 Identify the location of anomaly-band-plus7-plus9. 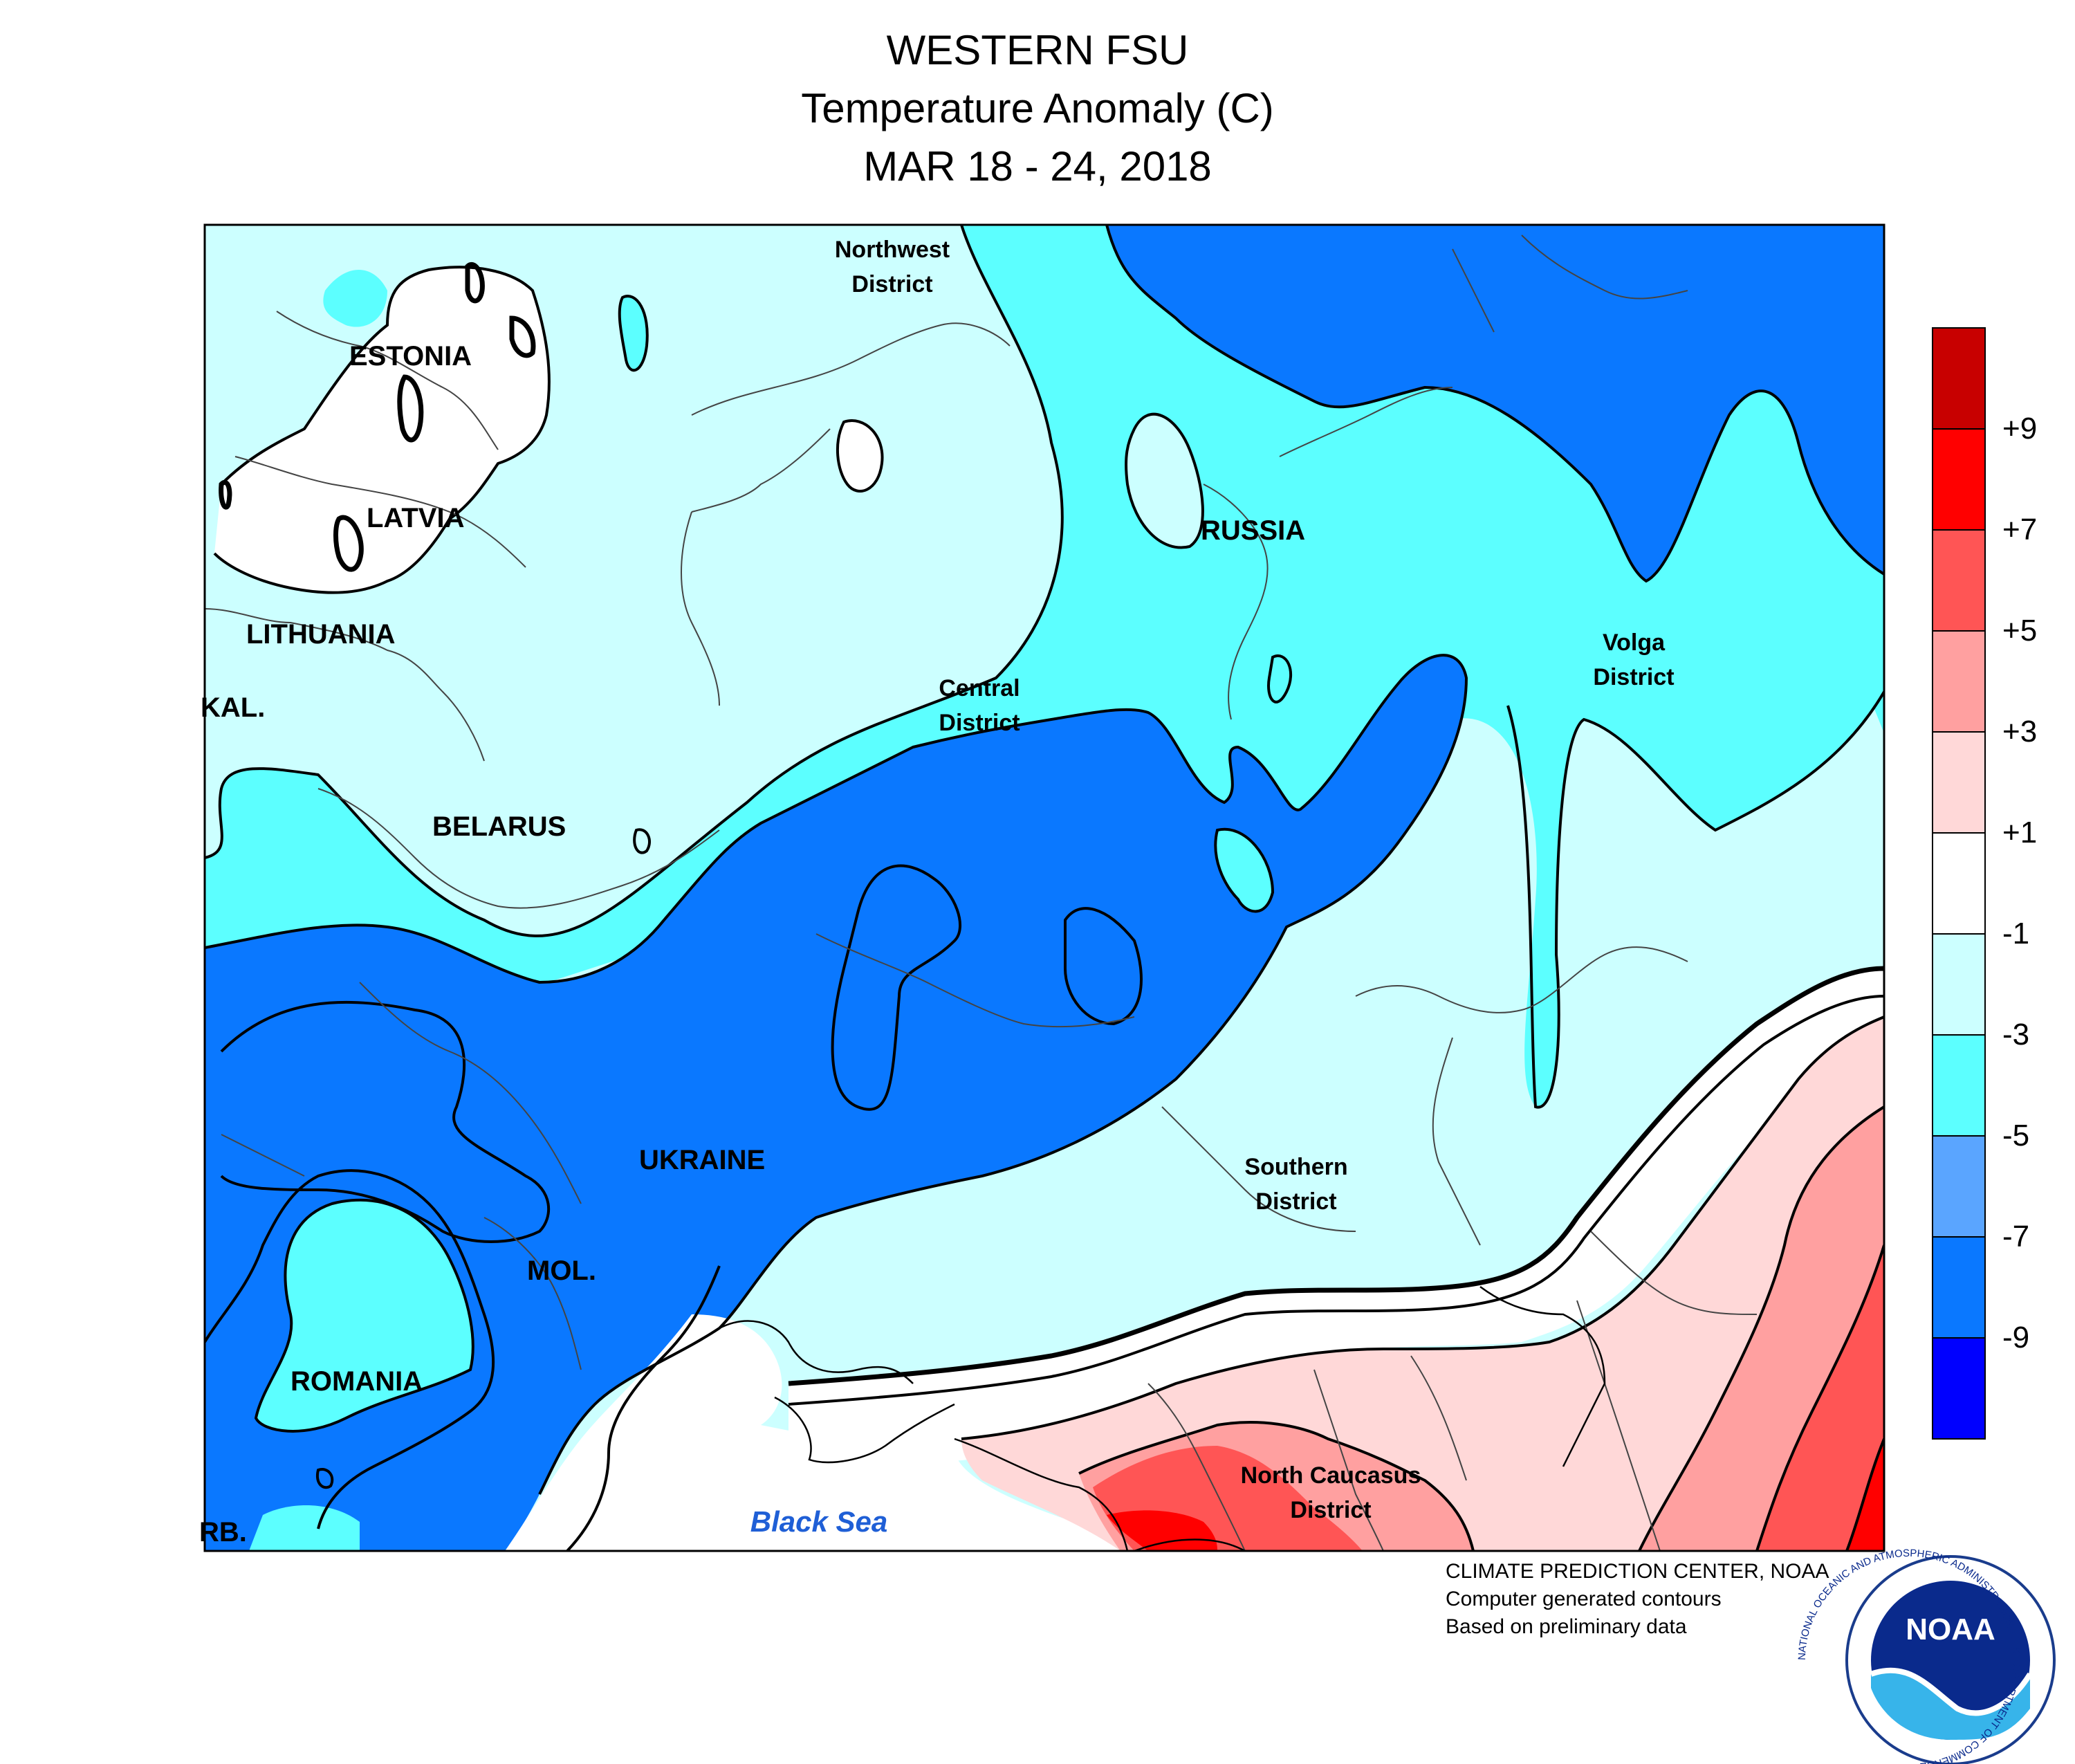
(1162, 1530).